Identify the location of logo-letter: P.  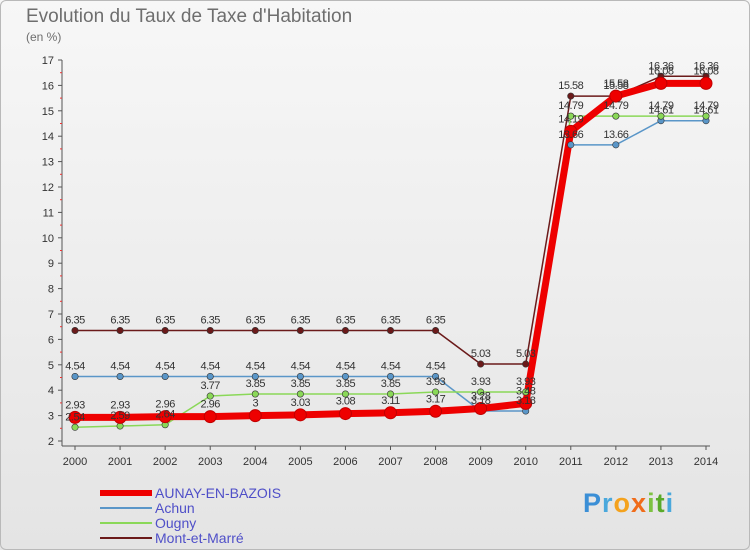
(593, 503).